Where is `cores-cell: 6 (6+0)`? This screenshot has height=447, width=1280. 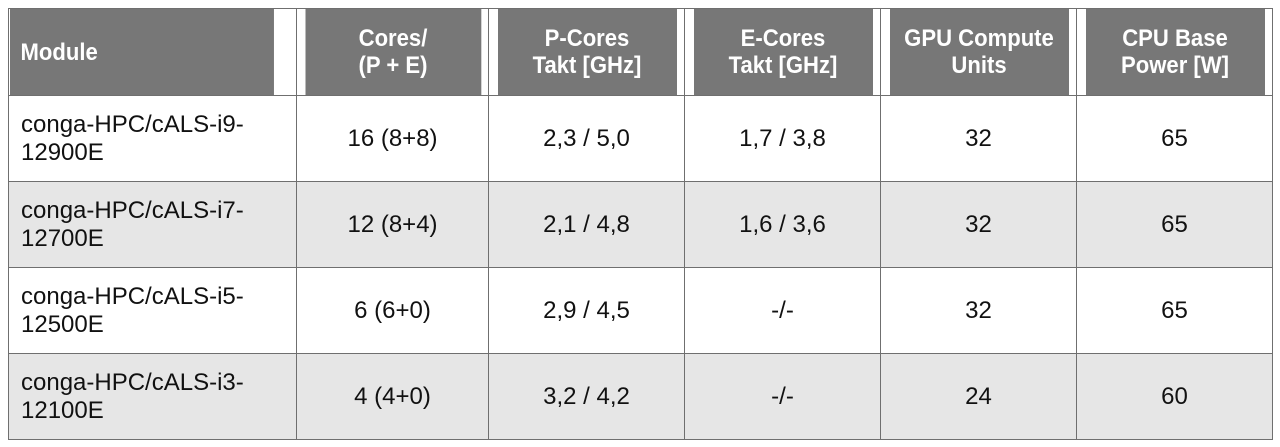 cores-cell: 6 (6+0) is located at coordinates (392, 310).